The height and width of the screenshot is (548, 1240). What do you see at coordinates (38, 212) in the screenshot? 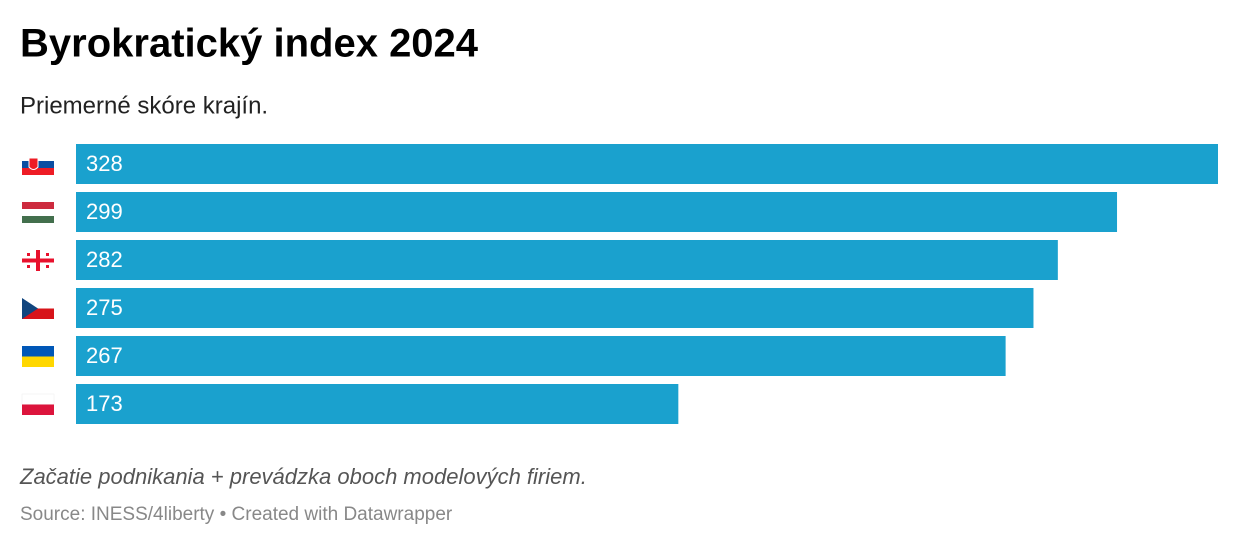
I see `flag-hungary` at bounding box center [38, 212].